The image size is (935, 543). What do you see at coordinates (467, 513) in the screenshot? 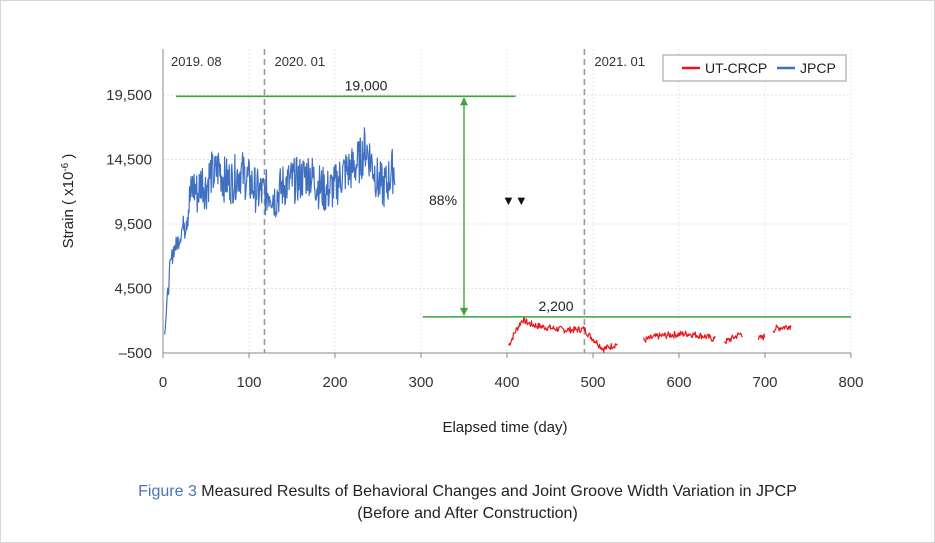
I see `caption-line-2: (Before and After Construction)` at bounding box center [467, 513].